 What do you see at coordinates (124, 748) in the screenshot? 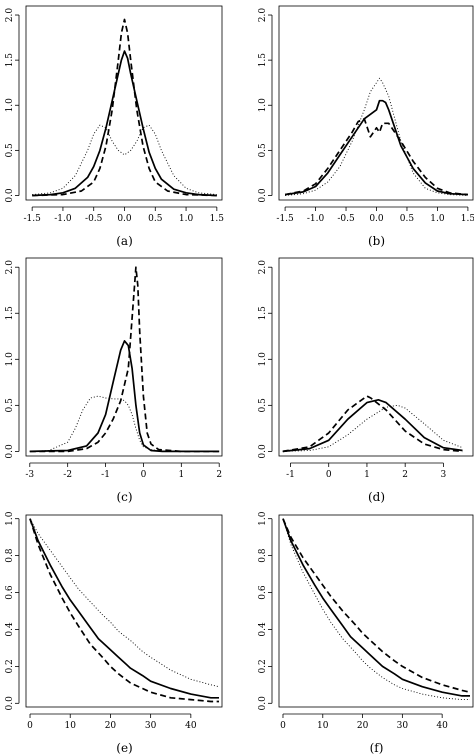
I see `panel-caption: (e)` at bounding box center [124, 748].